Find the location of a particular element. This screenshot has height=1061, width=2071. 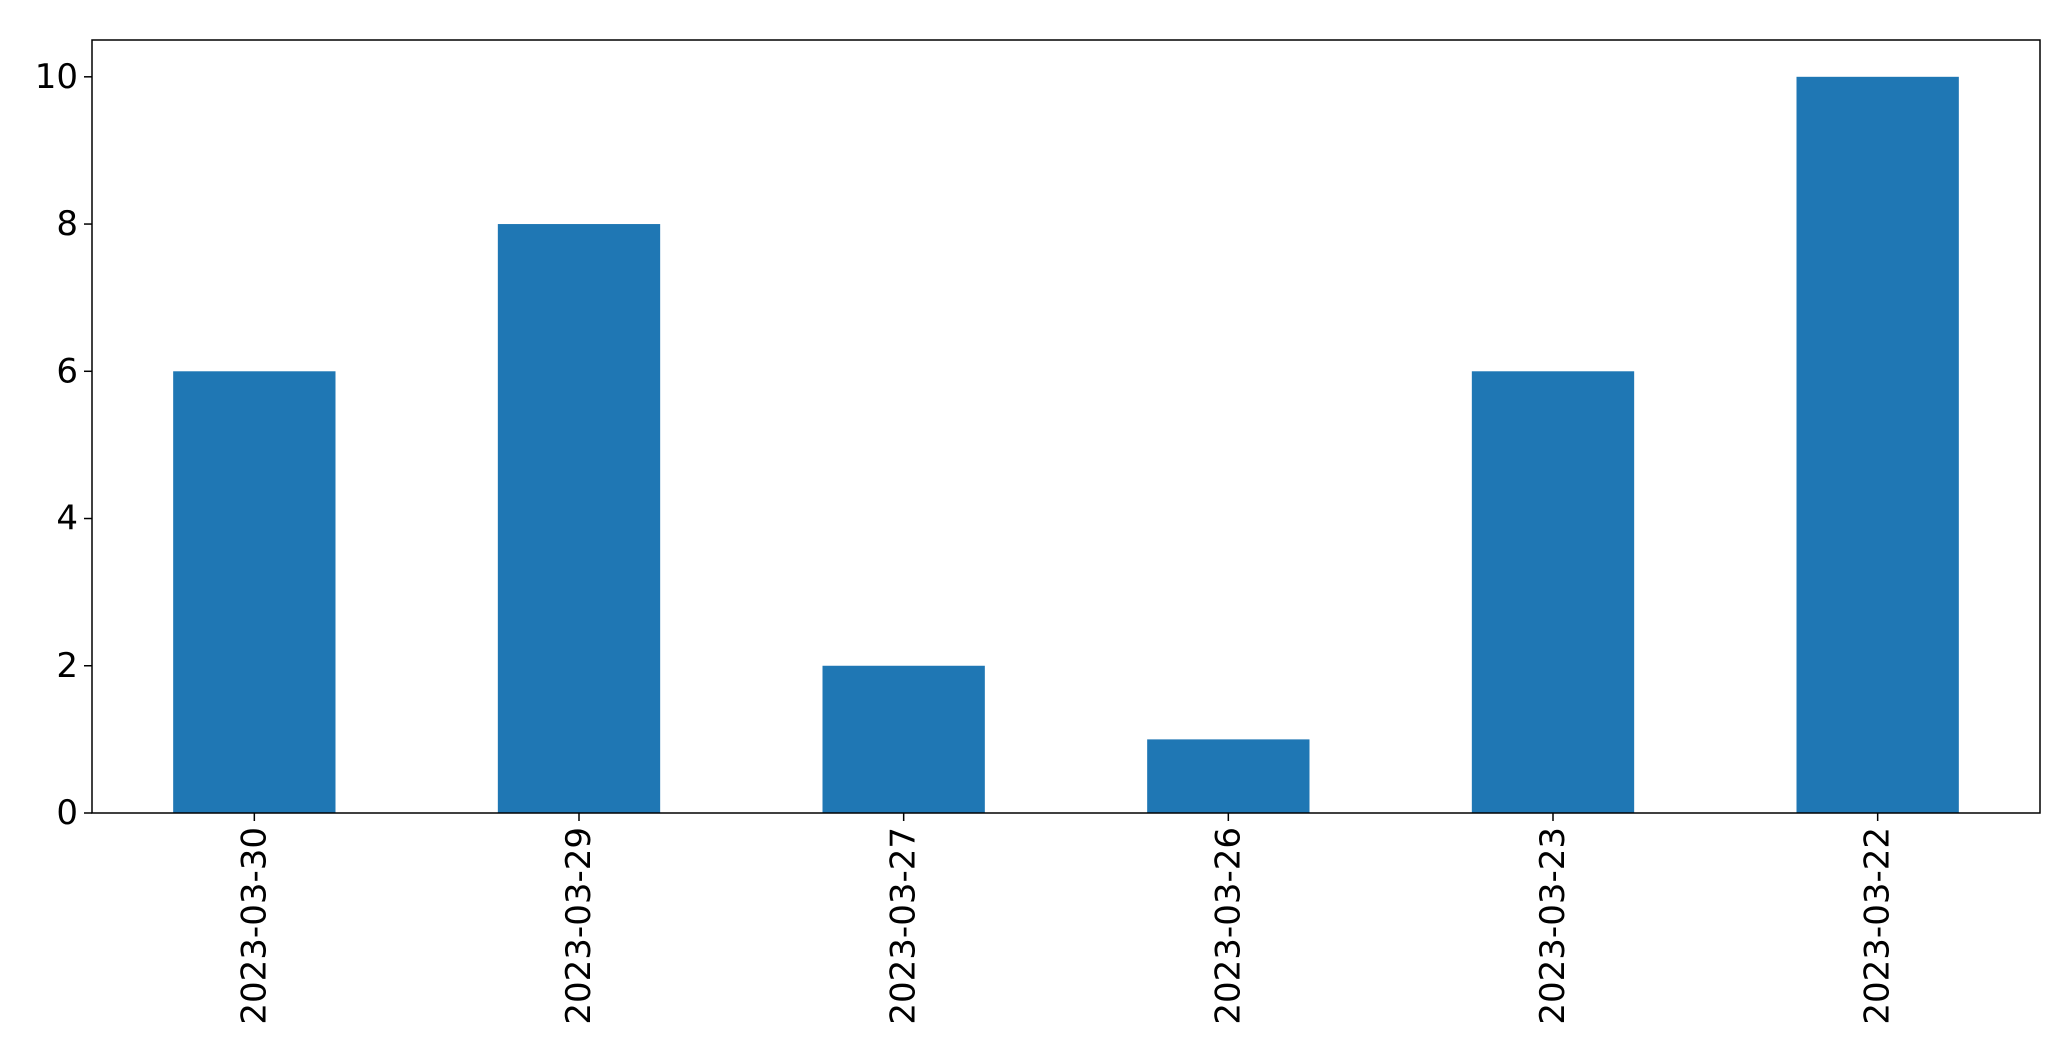

x-tick-label: 2023-03-30 is located at coordinates (254, 926).